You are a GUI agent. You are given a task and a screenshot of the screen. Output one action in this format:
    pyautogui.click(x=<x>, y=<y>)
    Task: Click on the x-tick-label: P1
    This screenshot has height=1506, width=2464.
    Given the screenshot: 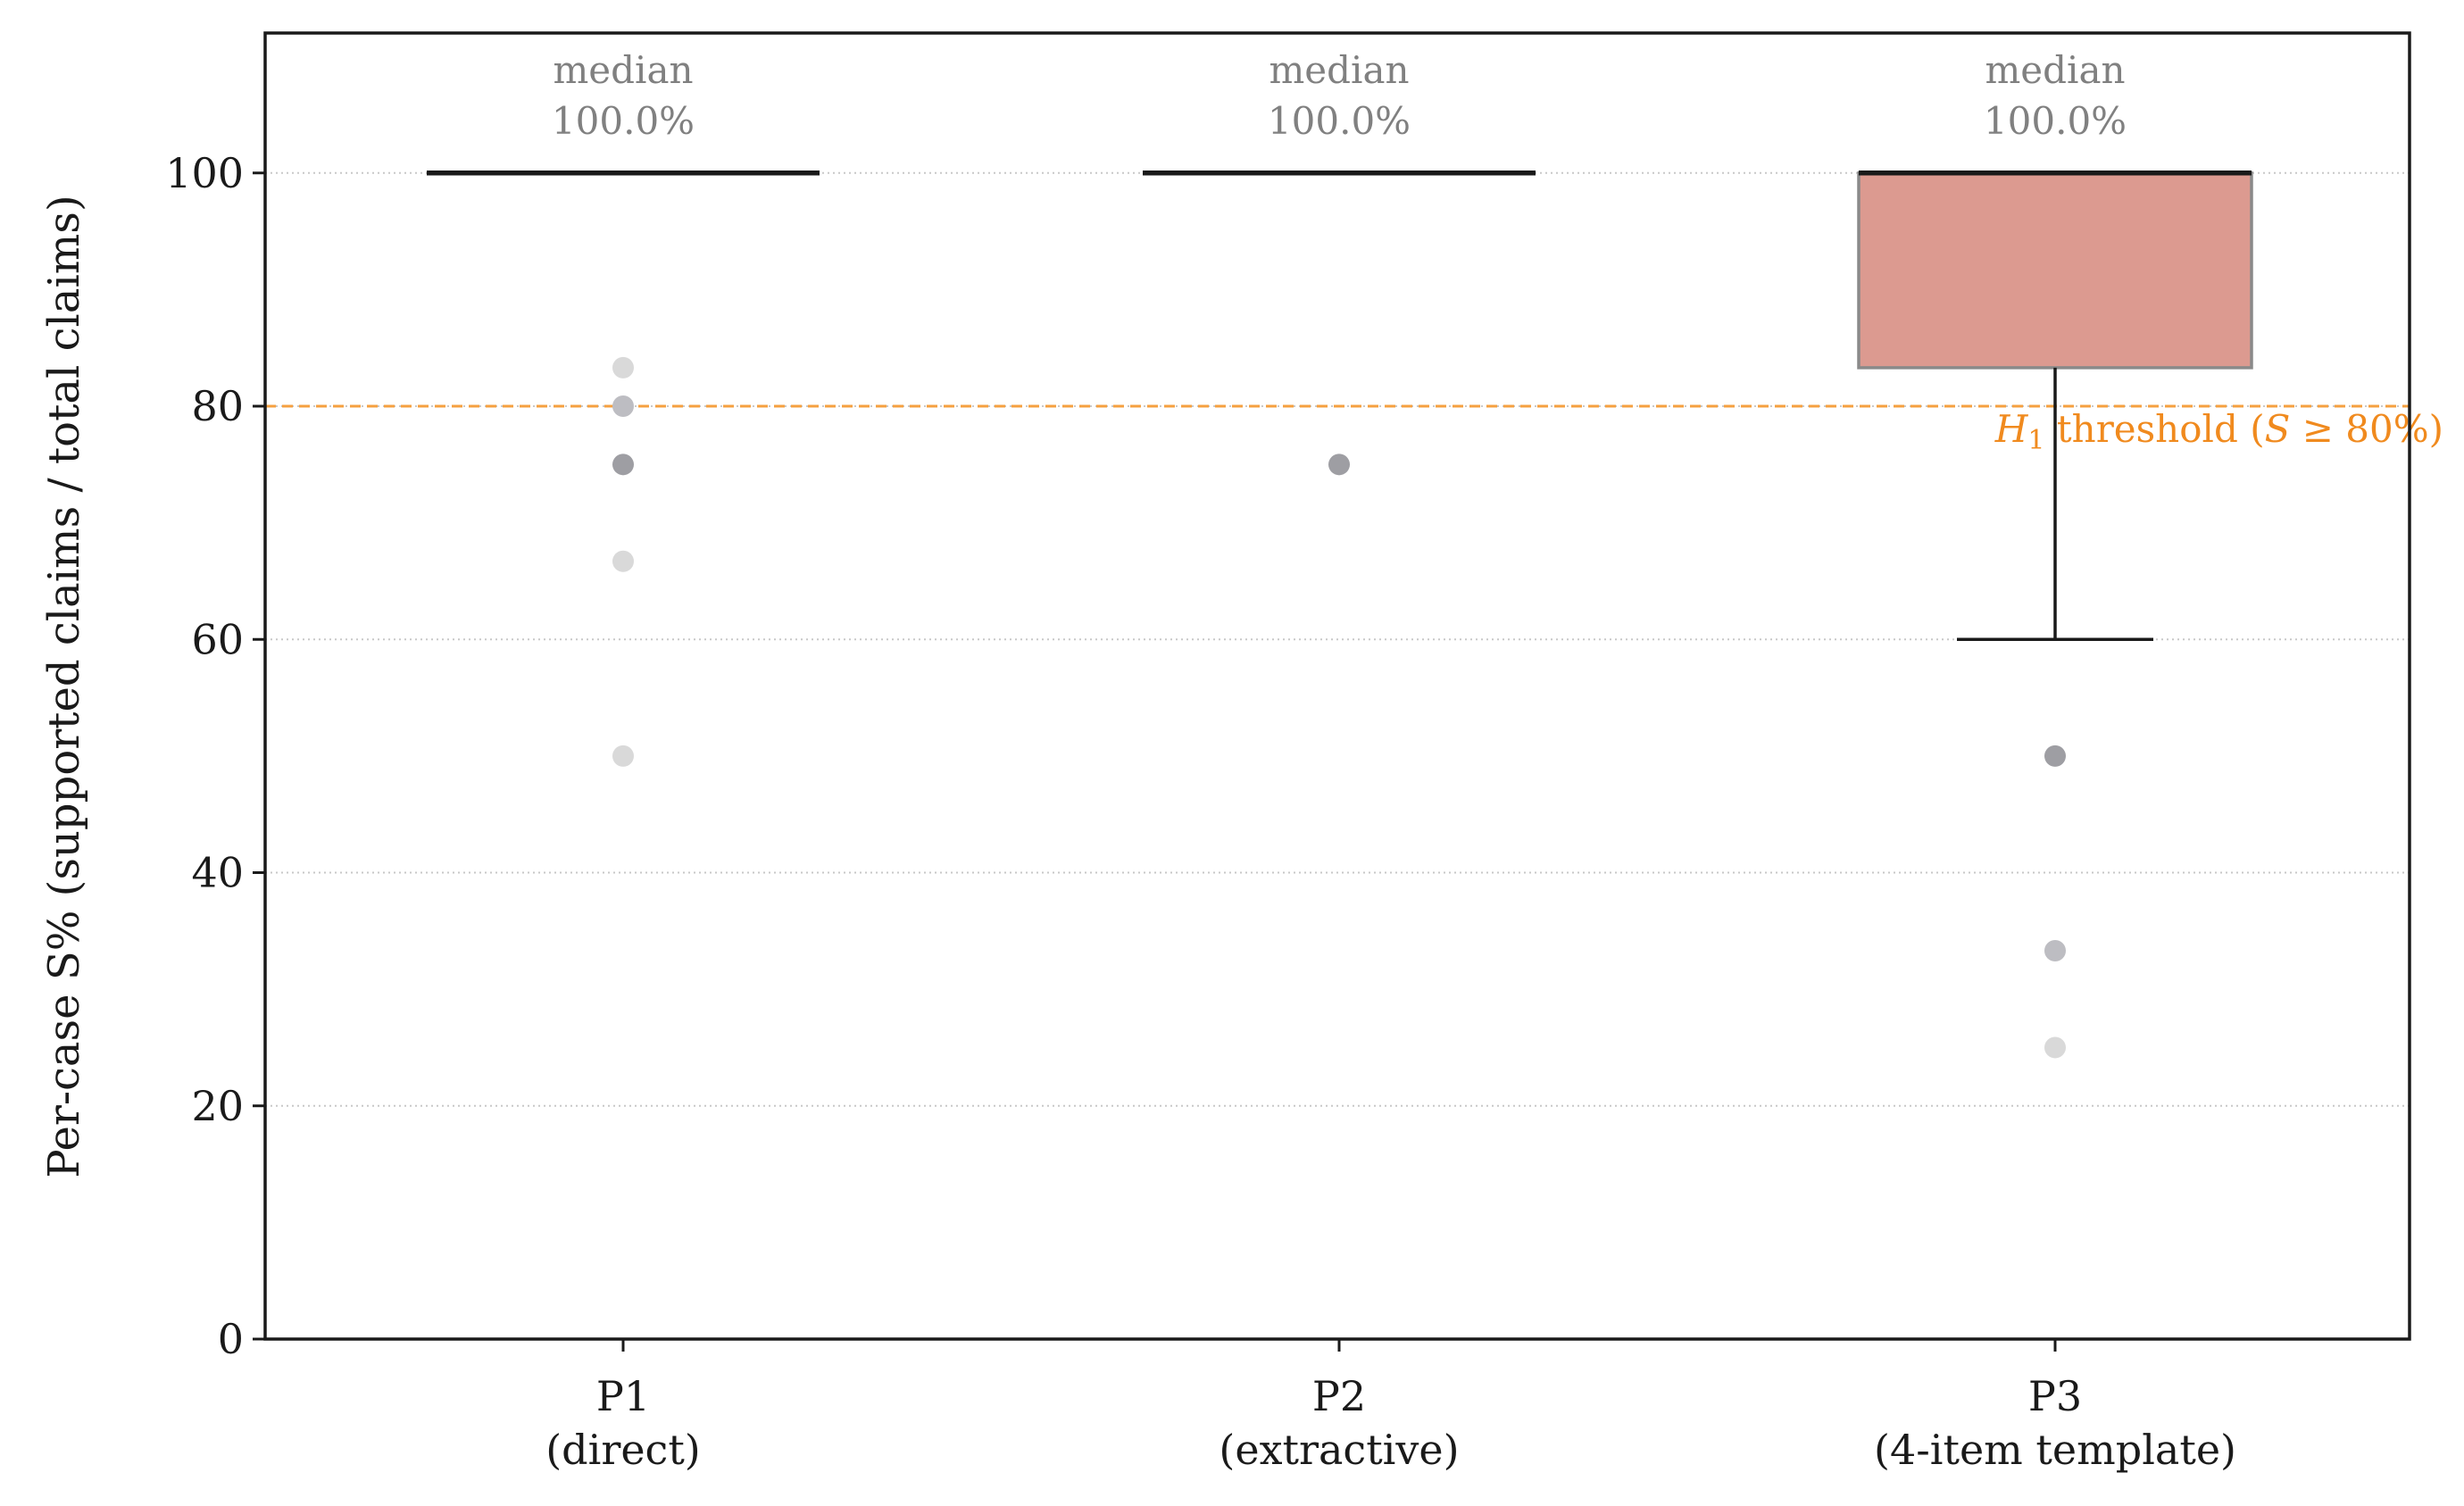 What is the action you would take?
    pyautogui.click(x=623, y=1396)
    